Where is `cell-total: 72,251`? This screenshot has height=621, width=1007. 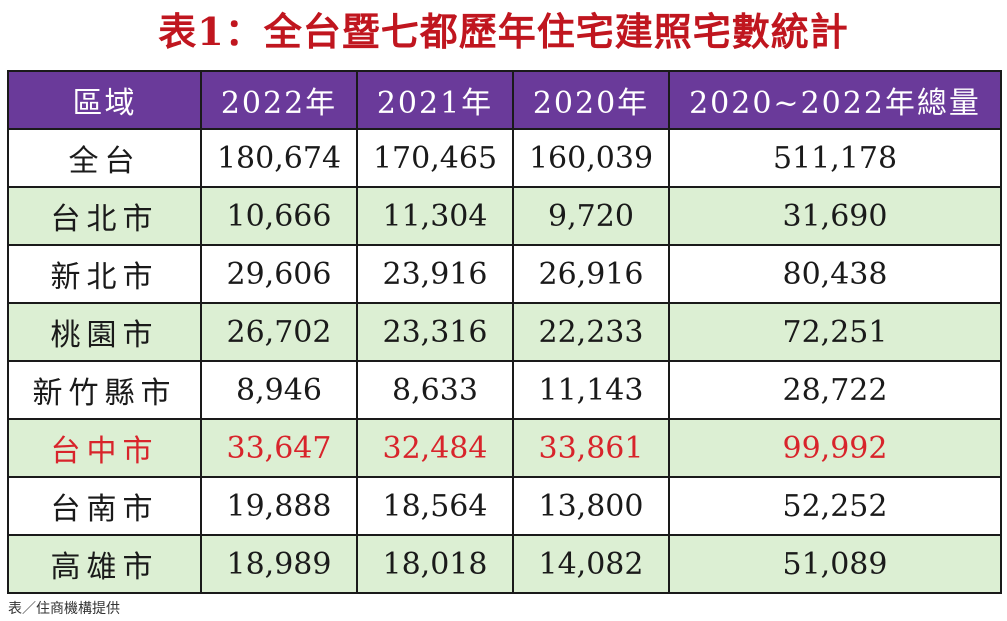
cell-total: 72,251 is located at coordinates (835, 332).